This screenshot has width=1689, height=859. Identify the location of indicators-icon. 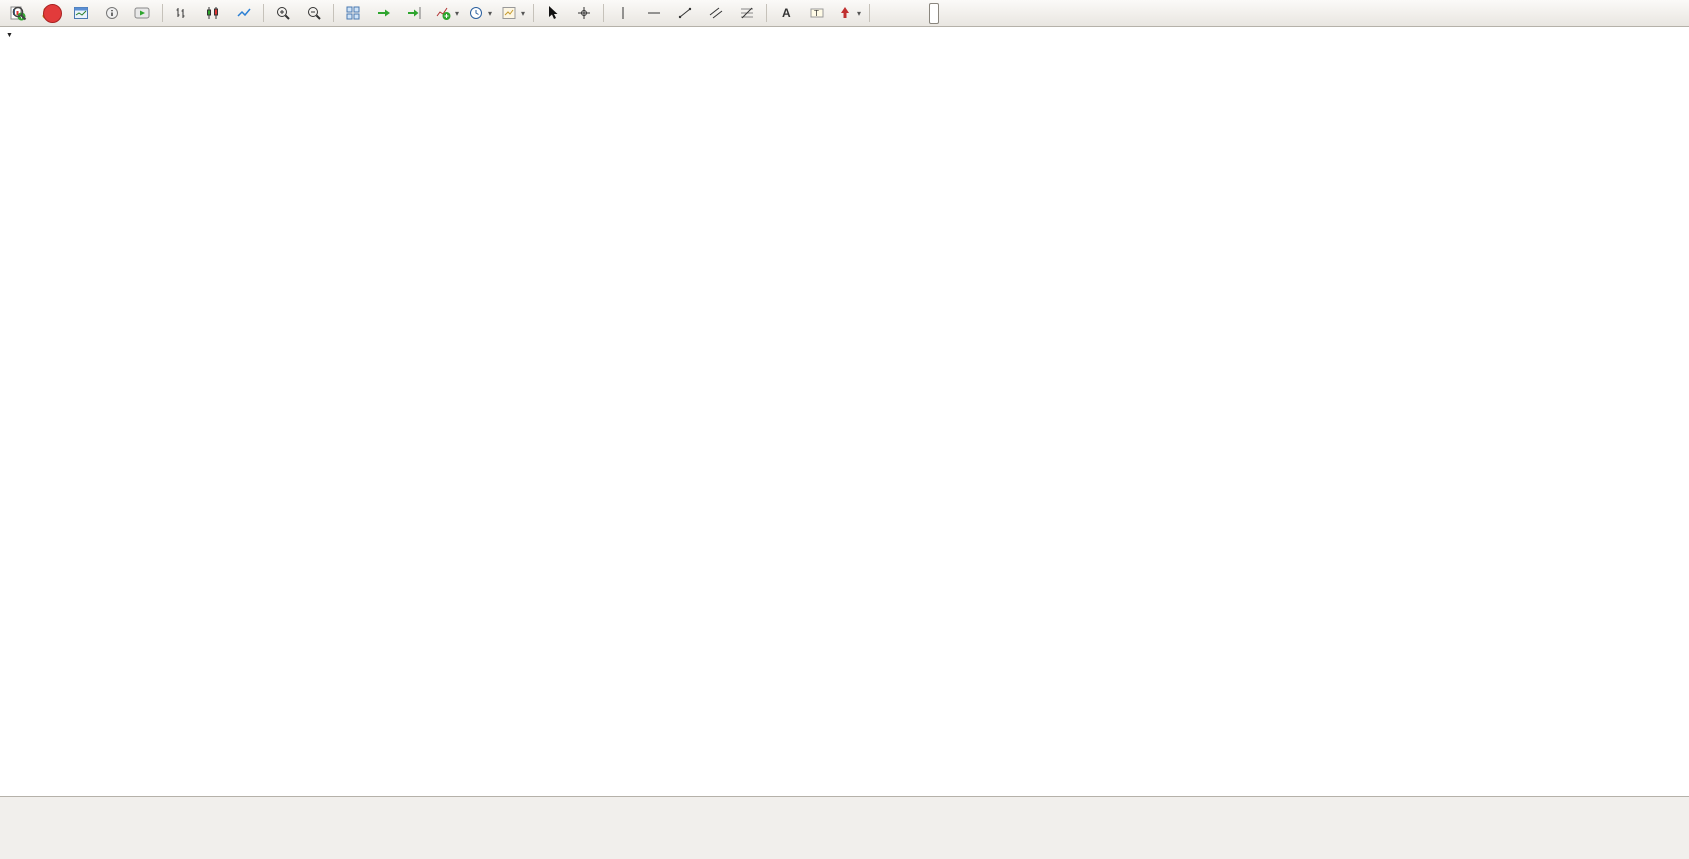
(443, 13).